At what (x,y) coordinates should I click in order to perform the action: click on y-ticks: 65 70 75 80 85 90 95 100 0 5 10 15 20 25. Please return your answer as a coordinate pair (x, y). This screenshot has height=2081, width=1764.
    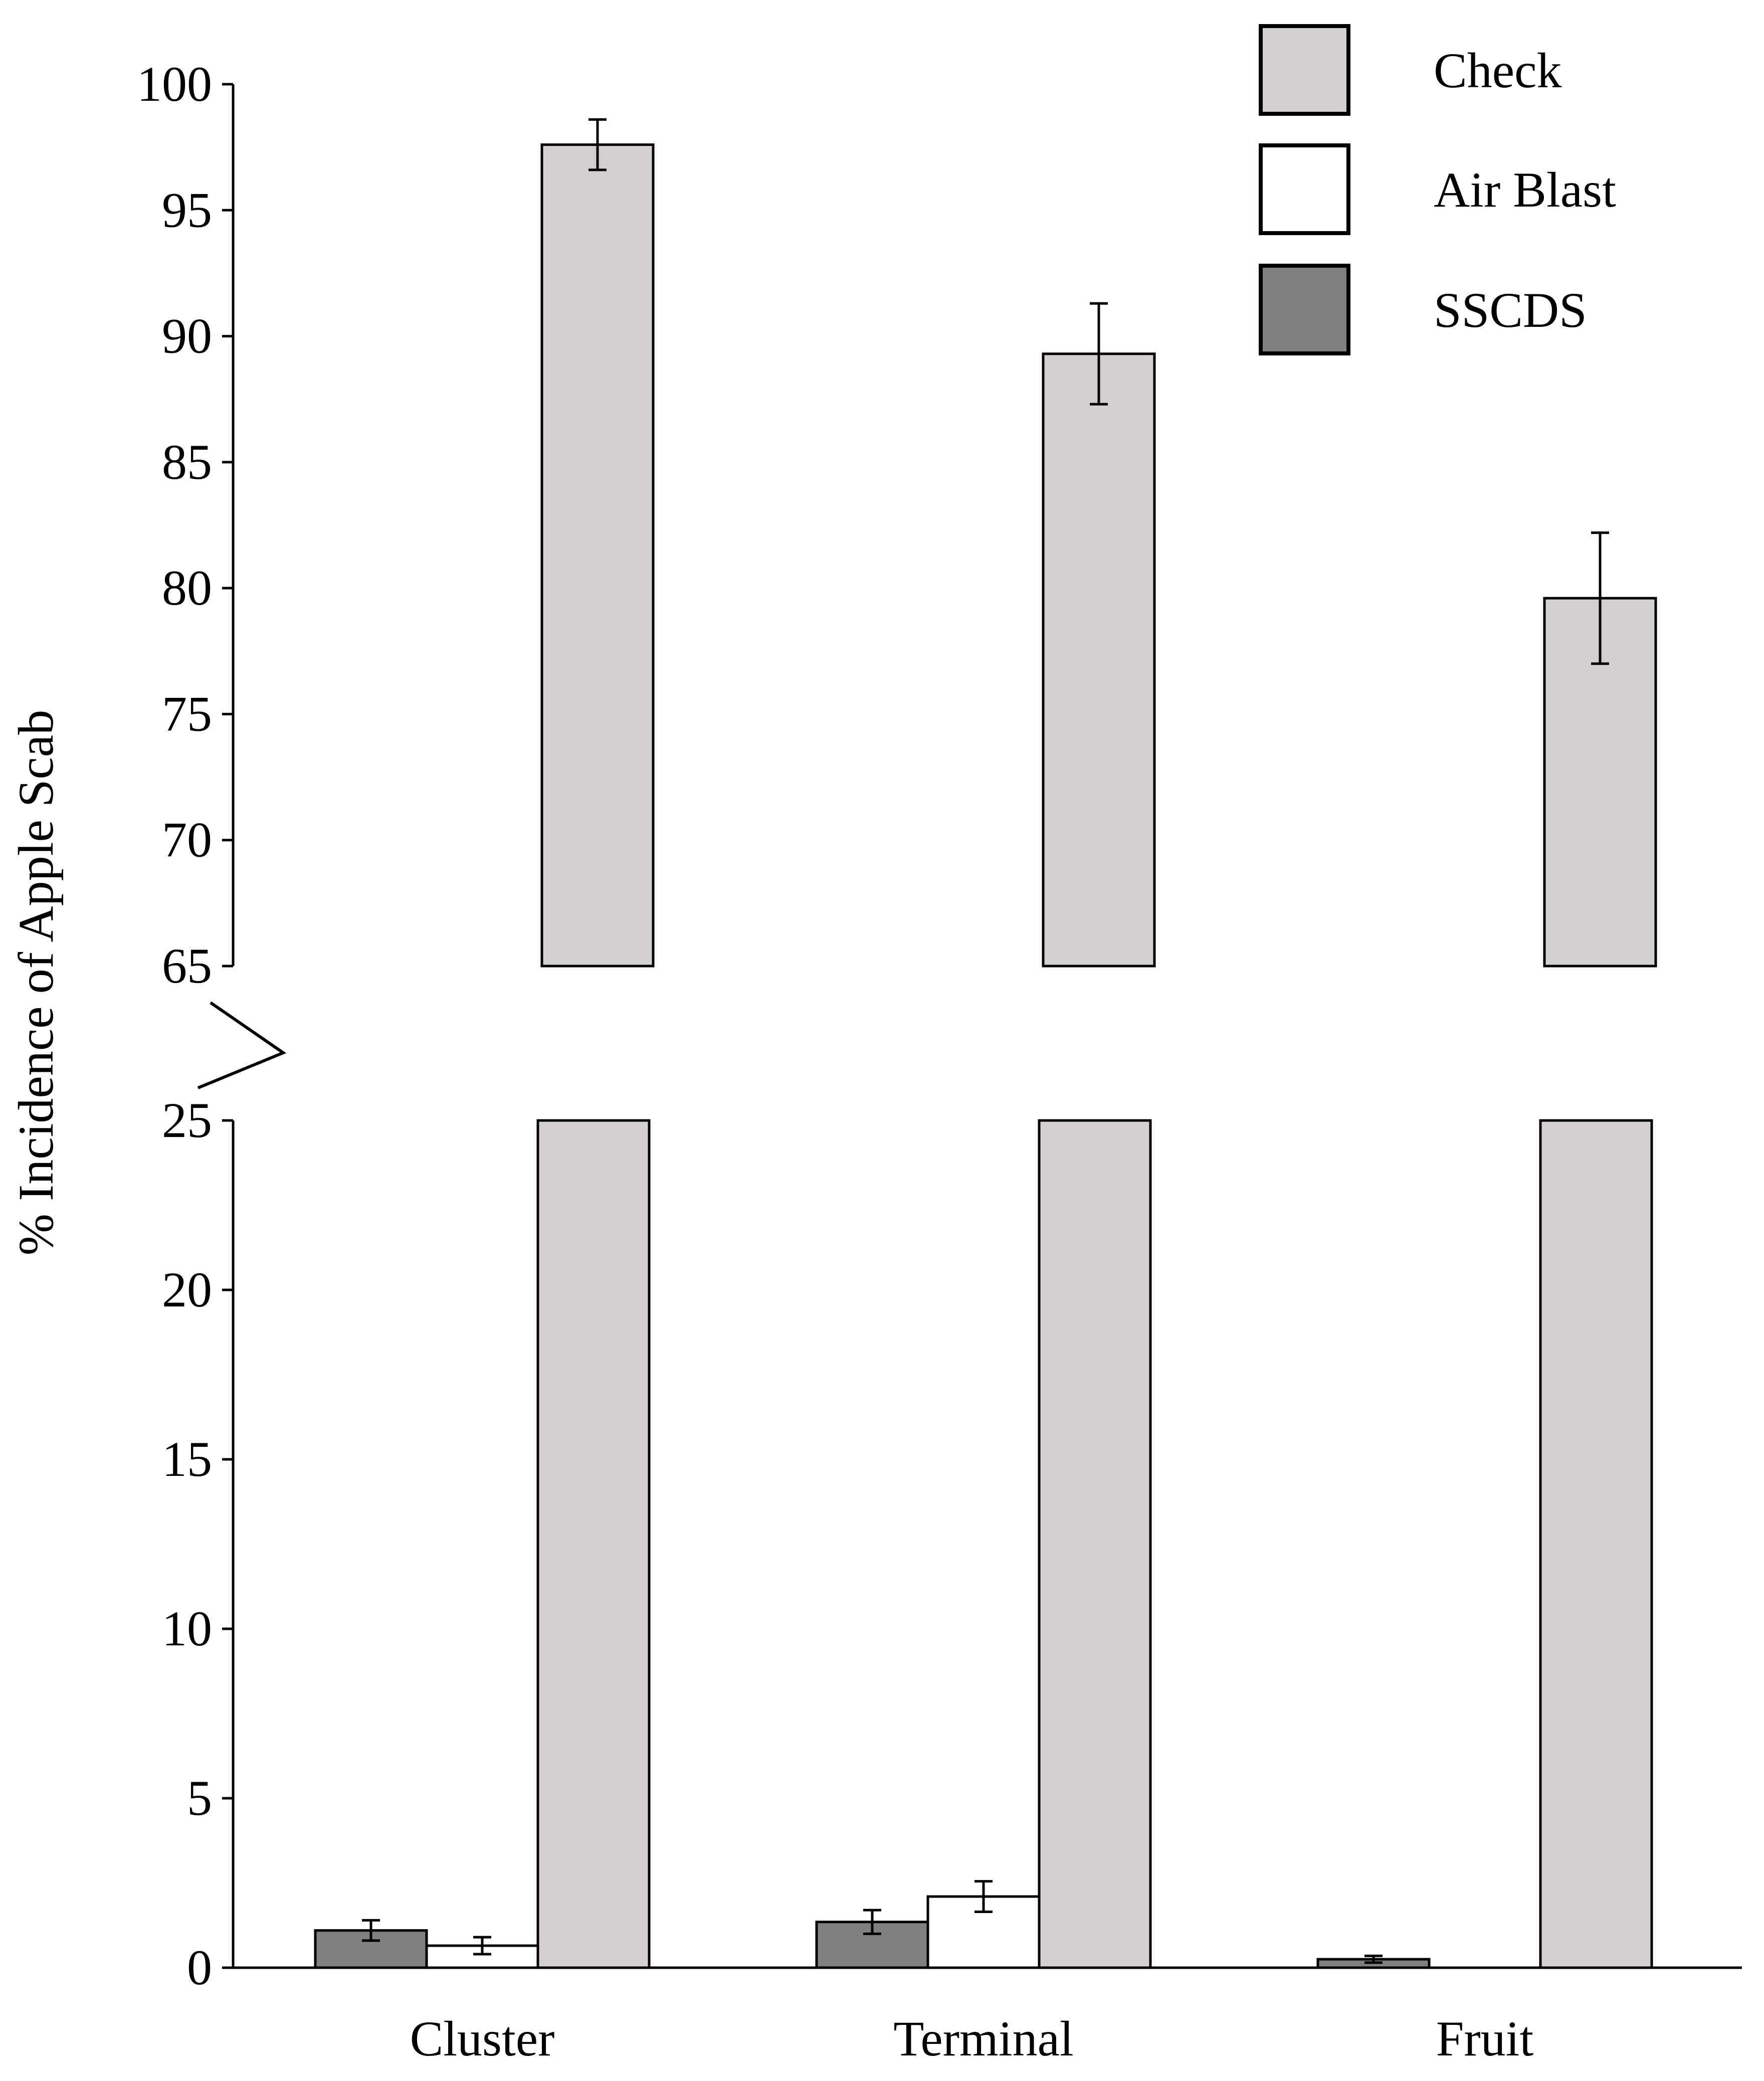
    Looking at the image, I should click on (185, 1025).